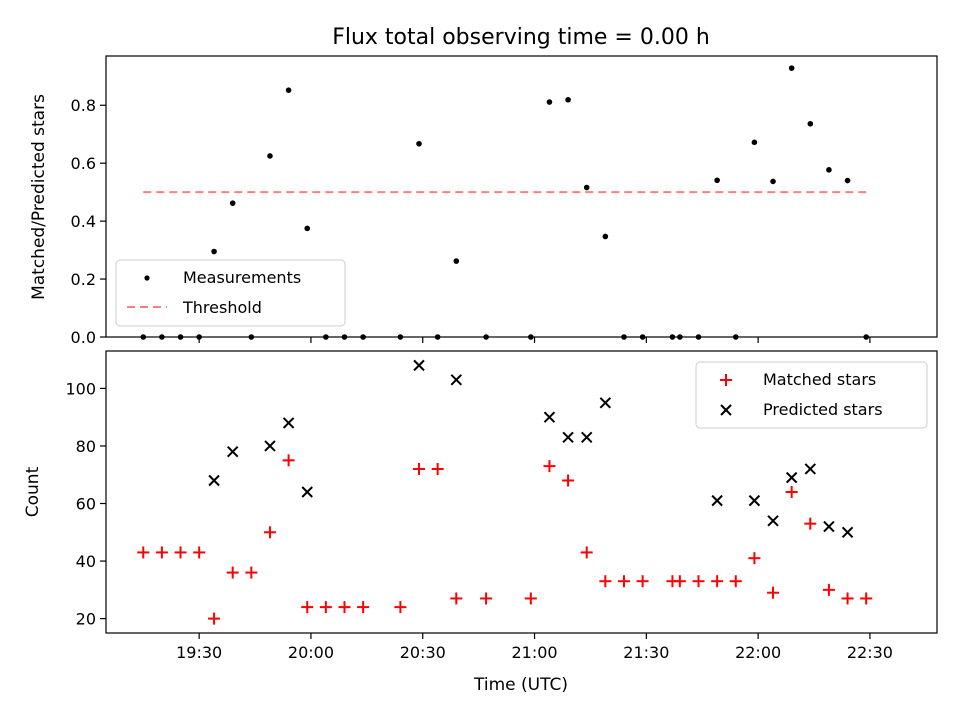 This screenshot has width=960, height=720. I want to click on y-tick-label: 40, so click(86, 561).